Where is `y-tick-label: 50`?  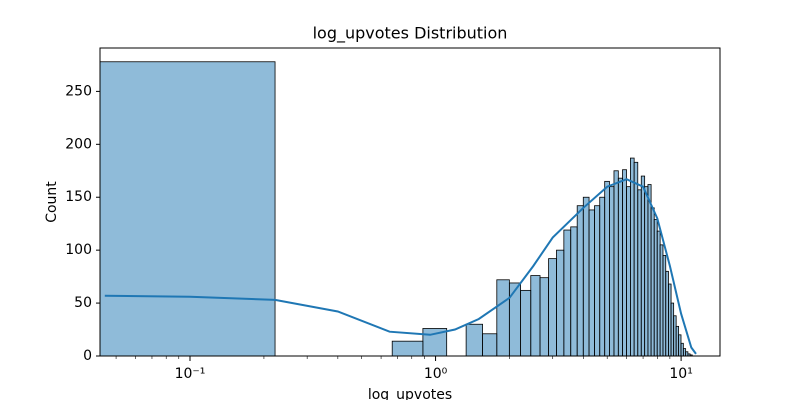
y-tick-label: 50 is located at coordinates (83, 303).